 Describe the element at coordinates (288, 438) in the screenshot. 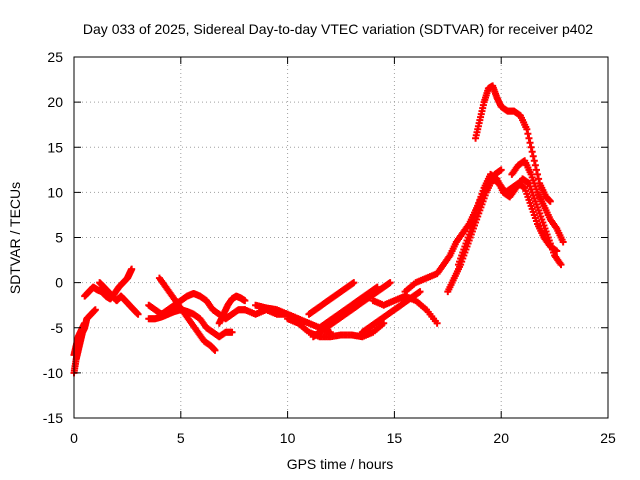

I see `x-tick-label: 10` at that location.